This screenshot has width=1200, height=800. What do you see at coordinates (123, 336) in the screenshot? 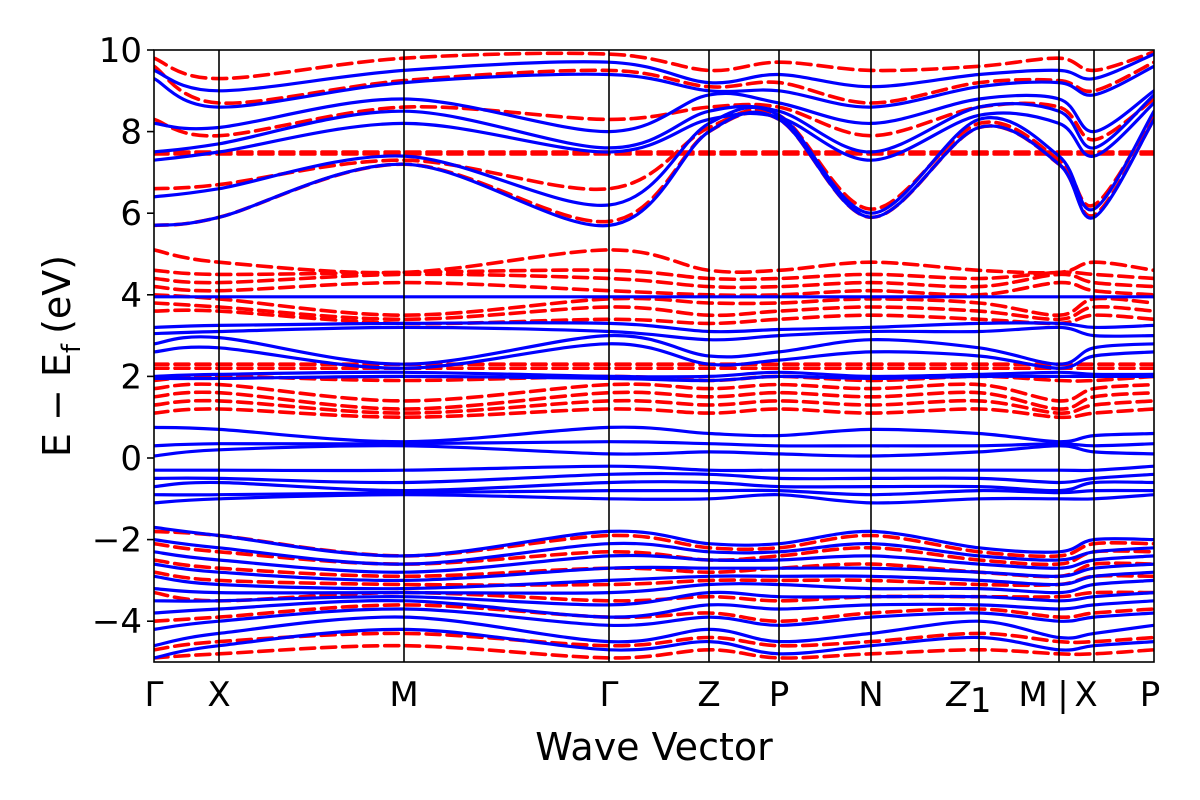
I see `y-axis-ticks: −4 −2 0 2 4 6 8 10` at bounding box center [123, 336].